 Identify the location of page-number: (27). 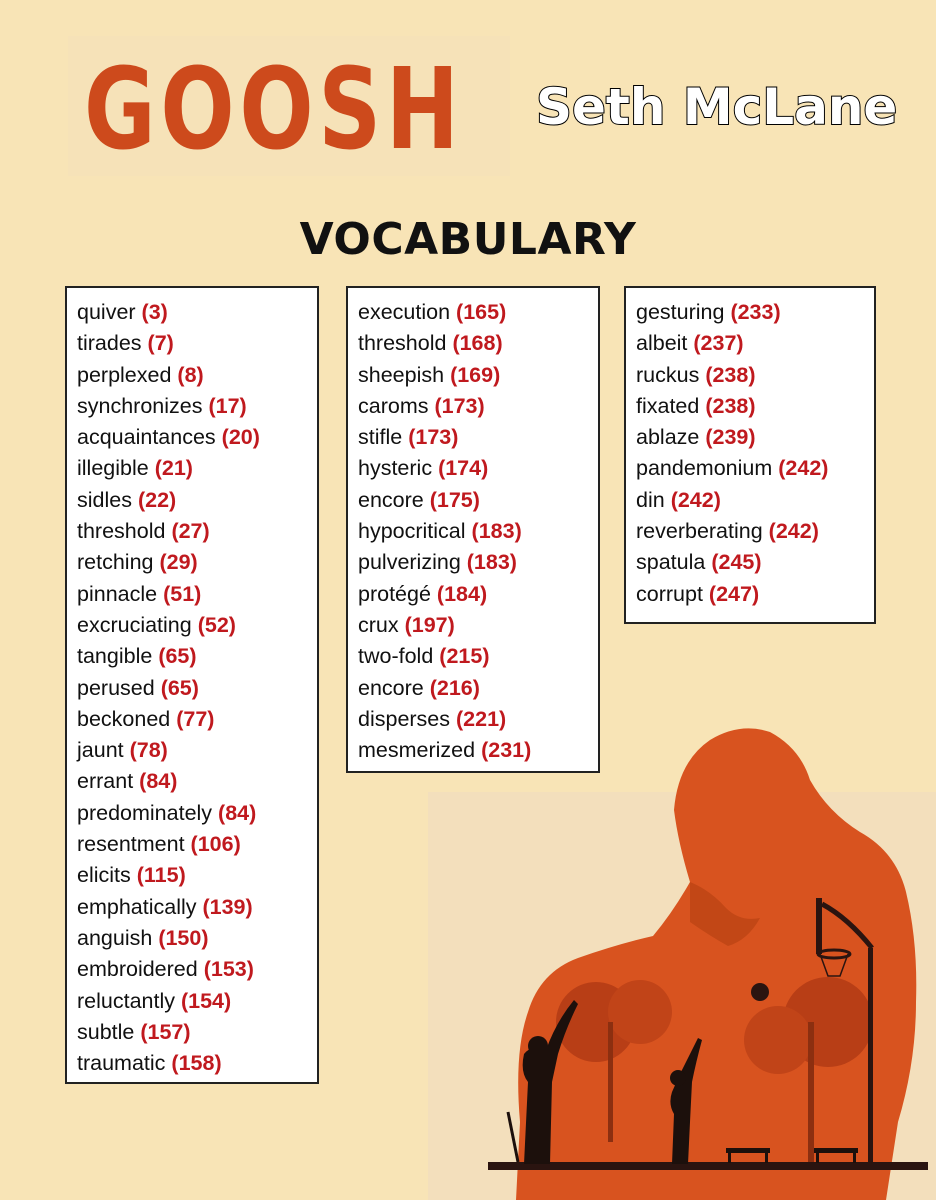
(190, 531).